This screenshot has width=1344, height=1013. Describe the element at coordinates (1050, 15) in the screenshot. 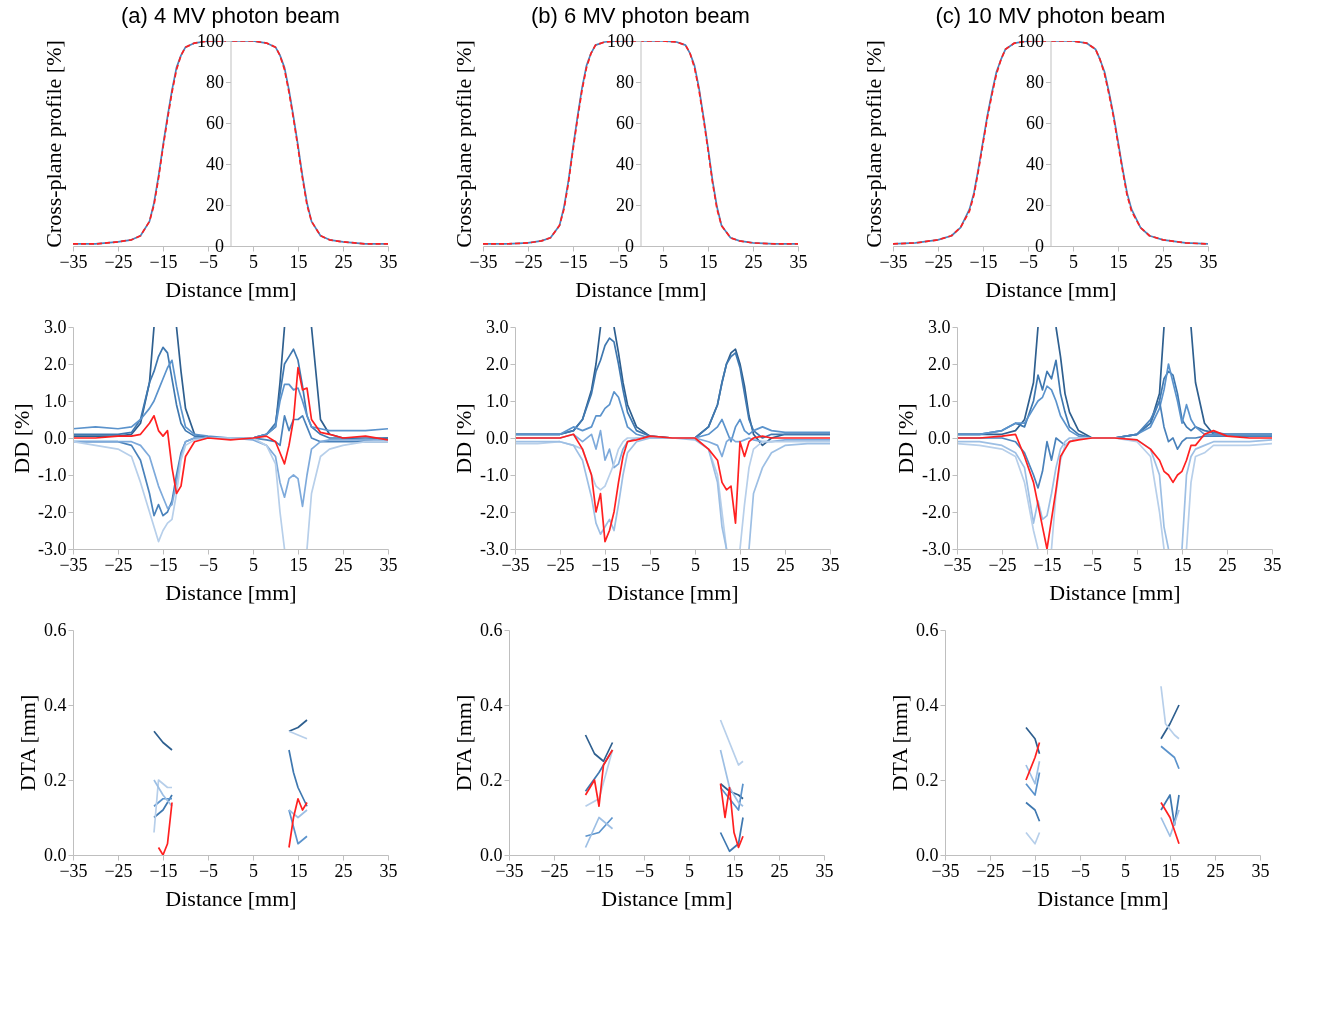

I see `chart-title: (c) 10 MV photon beam` at that location.